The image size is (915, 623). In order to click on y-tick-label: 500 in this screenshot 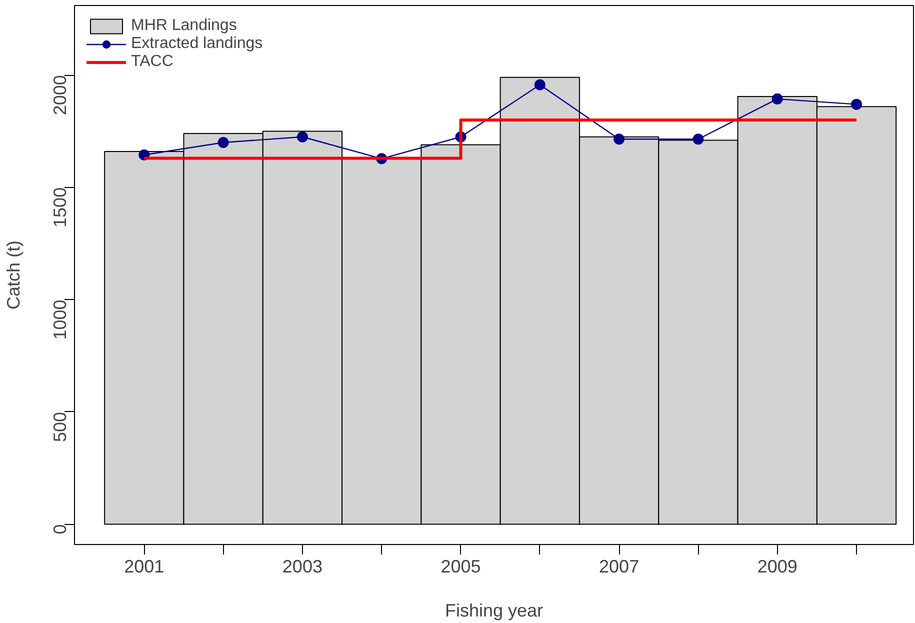, I will do `click(60, 427)`.